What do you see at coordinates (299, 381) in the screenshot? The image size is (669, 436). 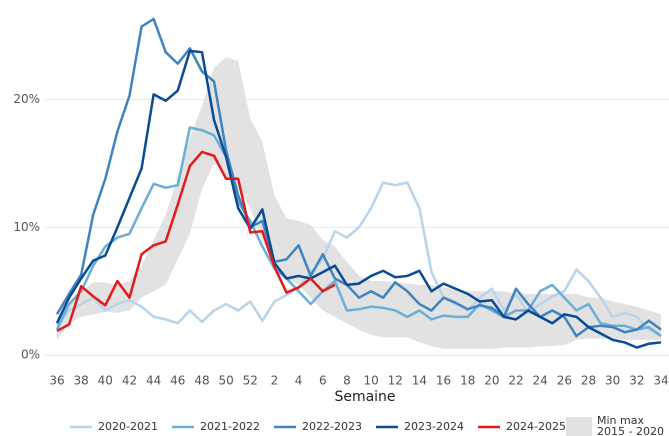 I see `x-tick-label: 4` at bounding box center [299, 381].